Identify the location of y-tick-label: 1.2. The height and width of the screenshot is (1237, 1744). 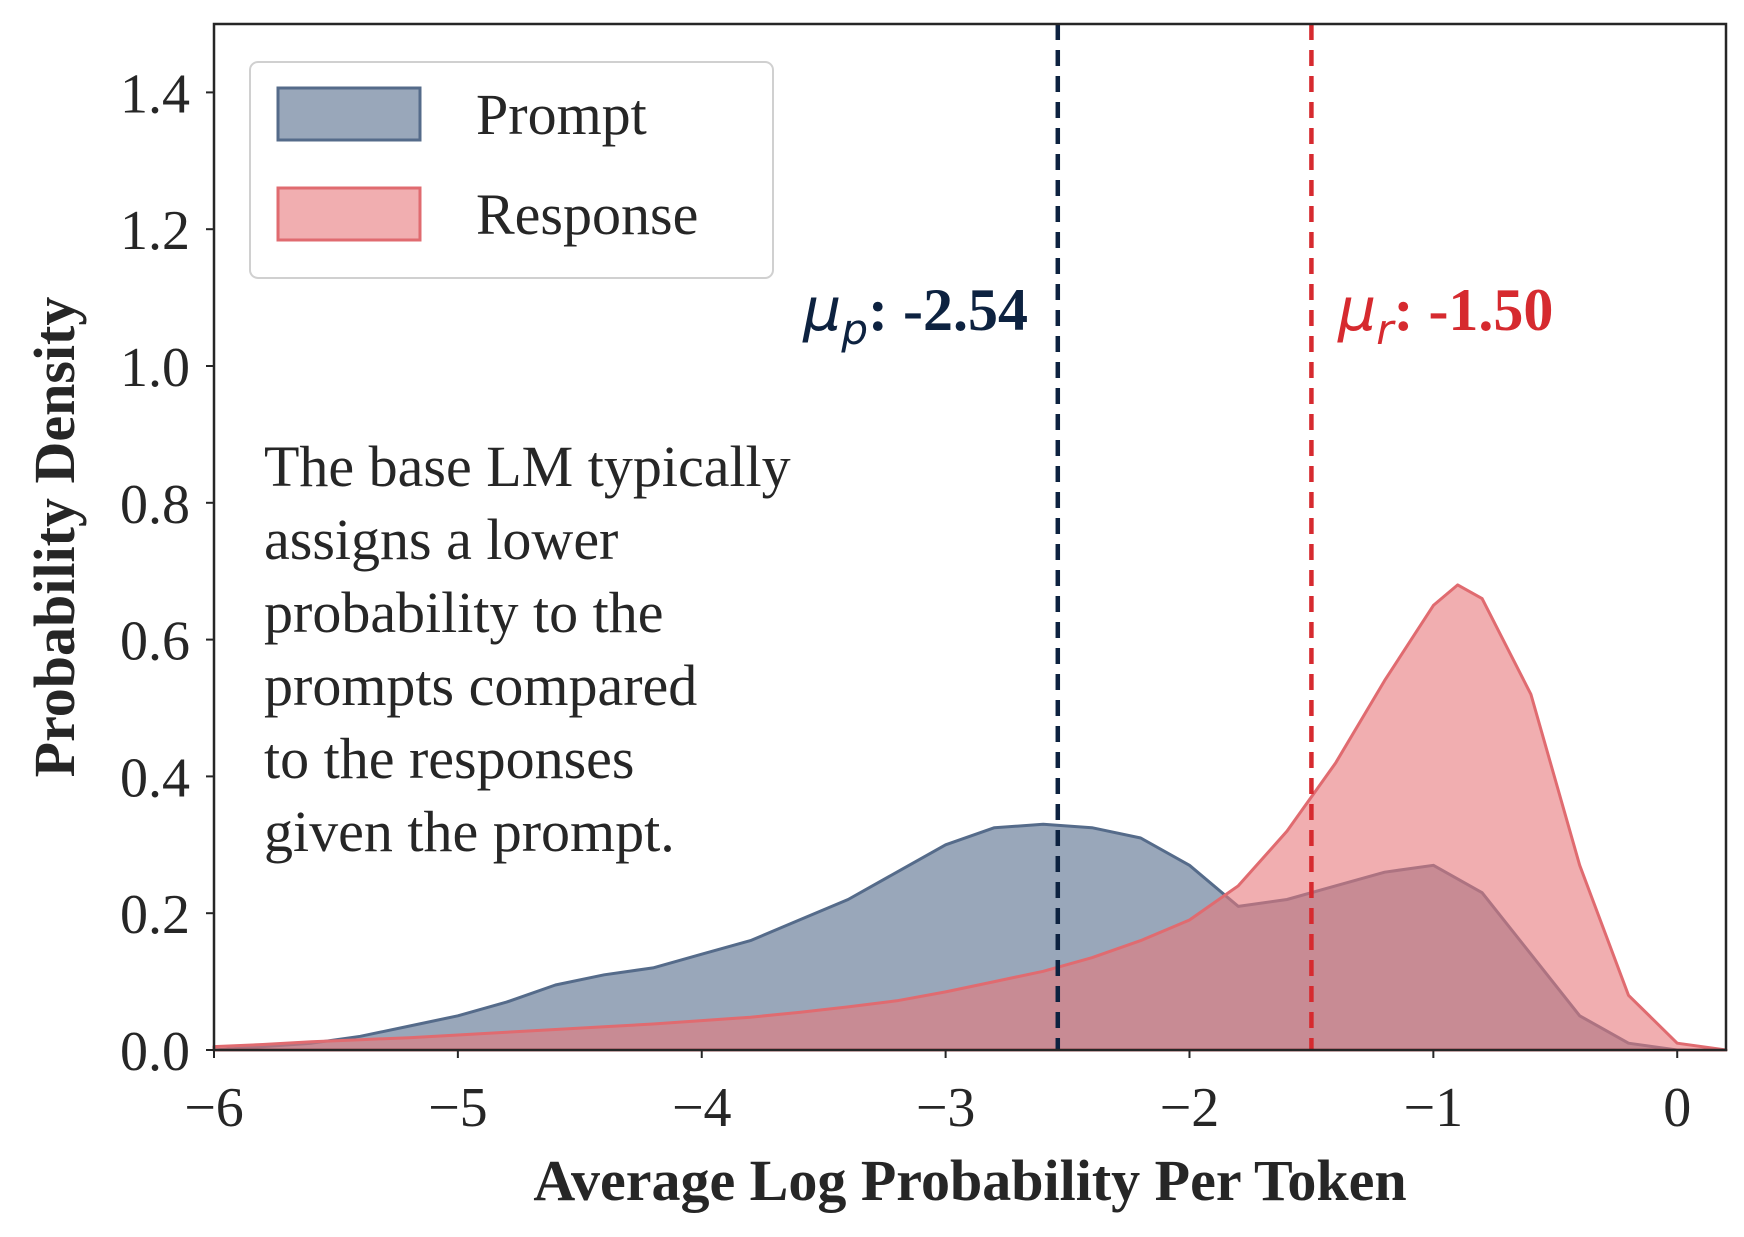
(155, 231).